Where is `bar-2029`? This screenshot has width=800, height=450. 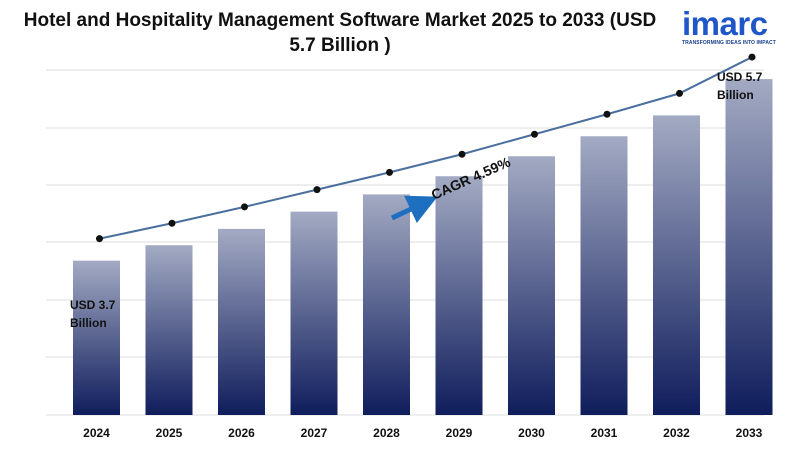
bar-2029 is located at coordinates (459, 295).